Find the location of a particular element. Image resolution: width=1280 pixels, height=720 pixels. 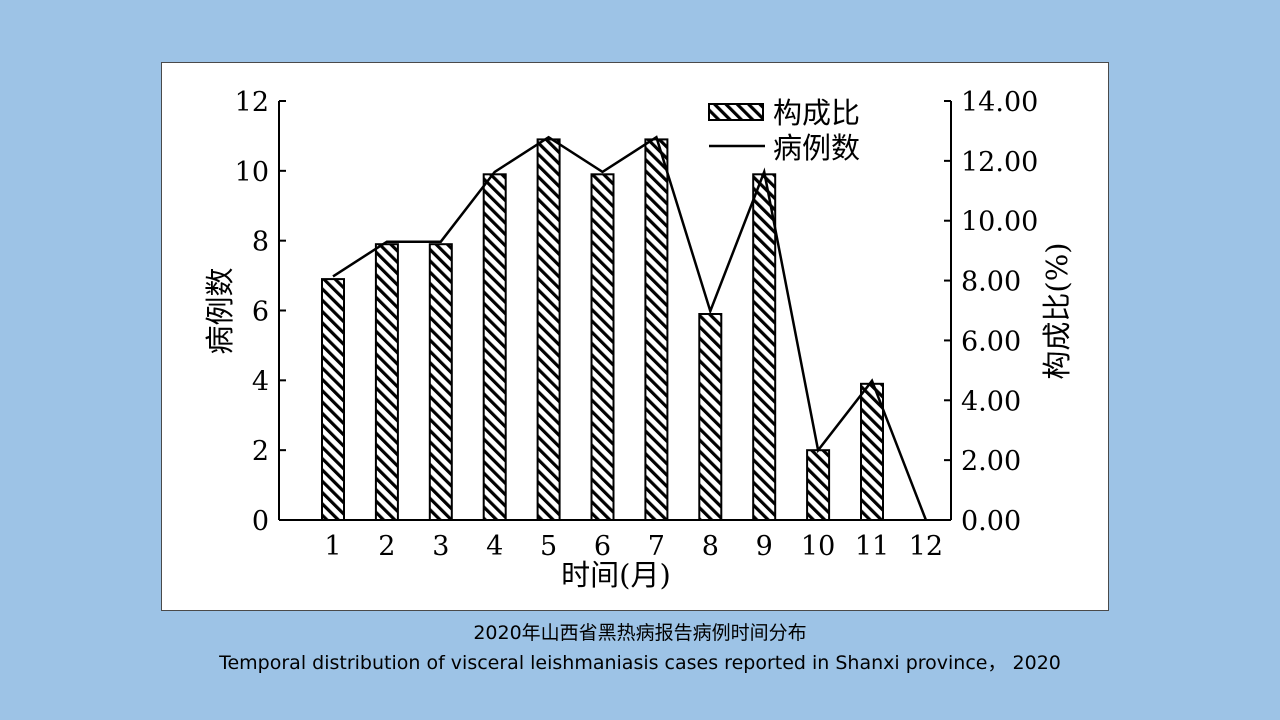

y-right-tick-label: 0.00 is located at coordinates (991, 521).